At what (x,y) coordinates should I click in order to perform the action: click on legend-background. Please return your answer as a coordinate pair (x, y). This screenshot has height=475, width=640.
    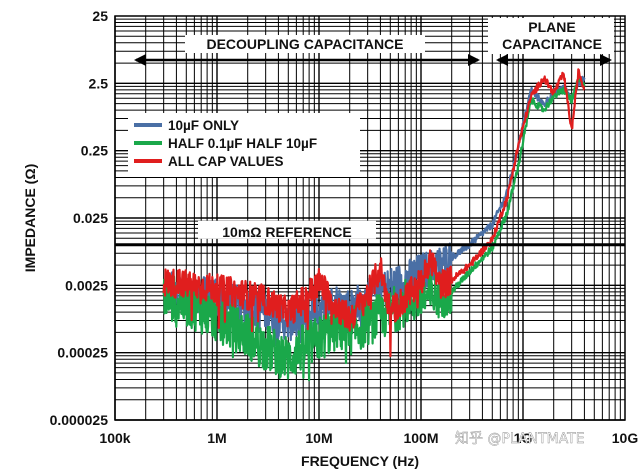
    Looking at the image, I should click on (244, 145).